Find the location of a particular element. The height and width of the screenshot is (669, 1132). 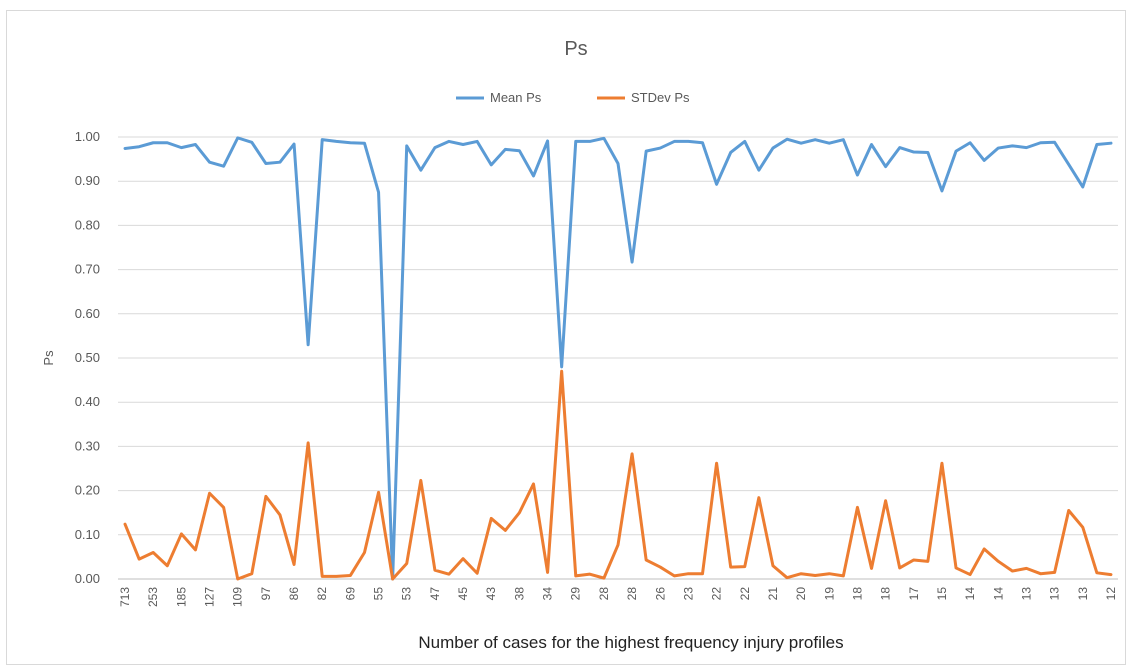

y-tick-label: 0.90 is located at coordinates (87, 180).